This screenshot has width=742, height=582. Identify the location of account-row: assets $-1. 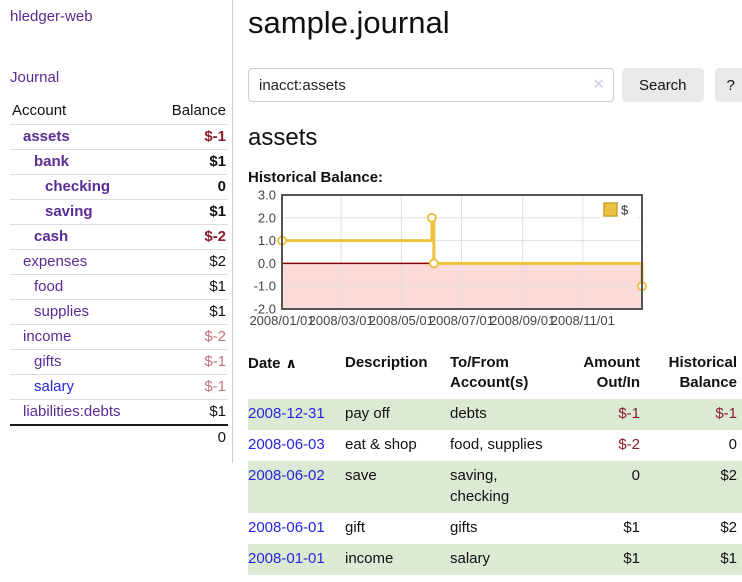
(119, 137).